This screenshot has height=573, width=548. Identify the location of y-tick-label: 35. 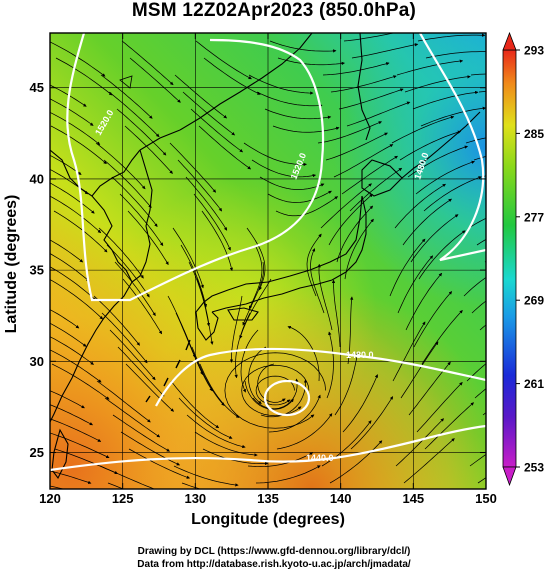
(37, 270).